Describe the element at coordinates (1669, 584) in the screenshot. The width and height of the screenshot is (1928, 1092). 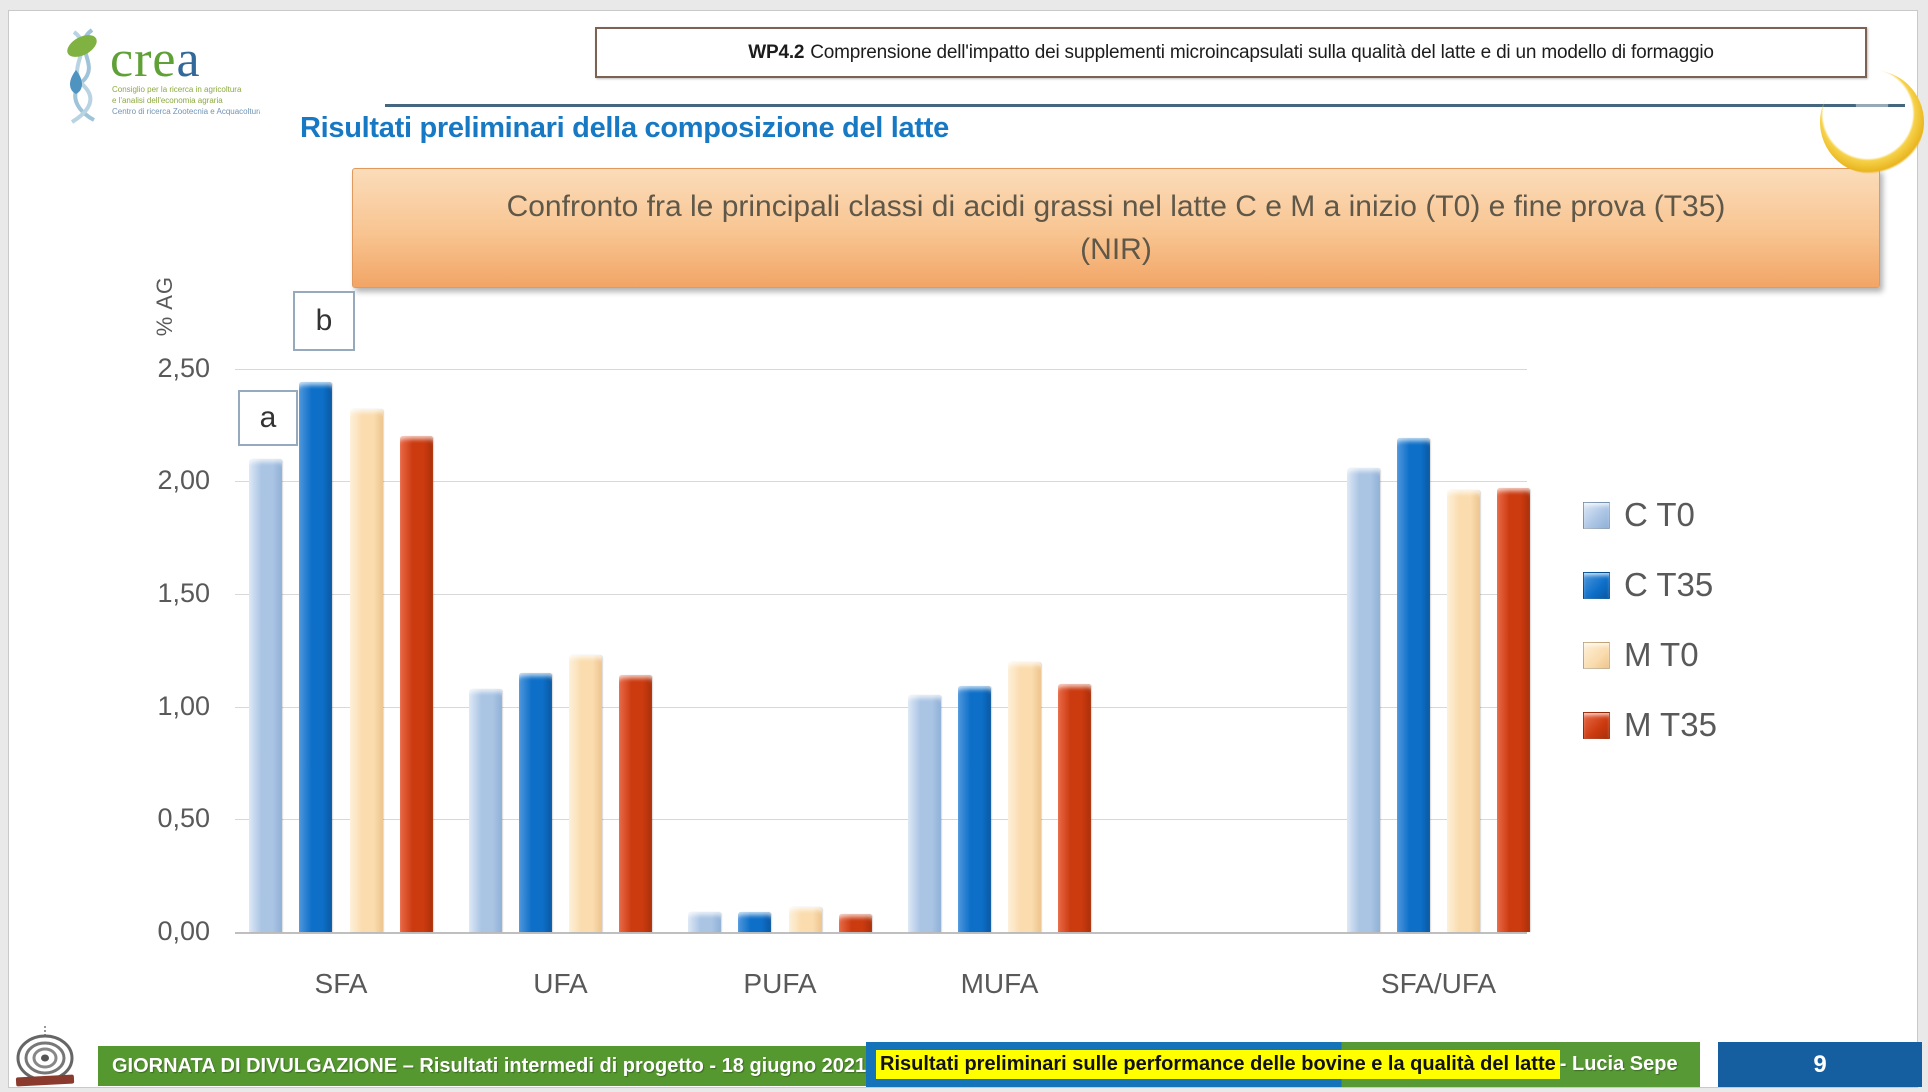
I see `legend-label: C T35` at that location.